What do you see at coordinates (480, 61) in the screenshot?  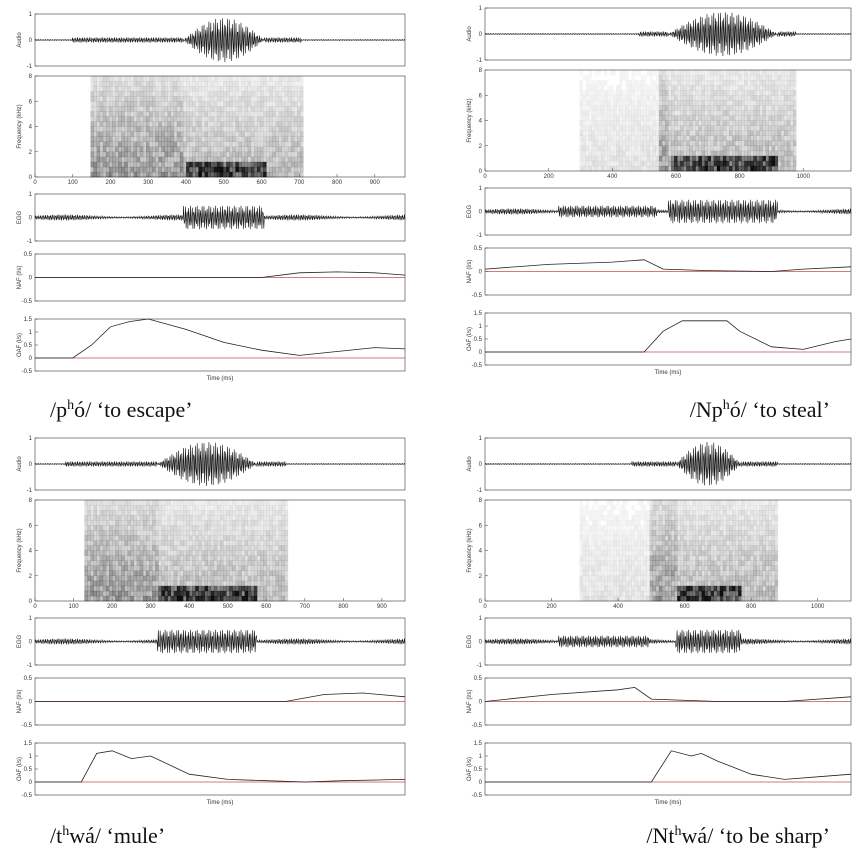 I see `y-tick-label: -1` at bounding box center [480, 61].